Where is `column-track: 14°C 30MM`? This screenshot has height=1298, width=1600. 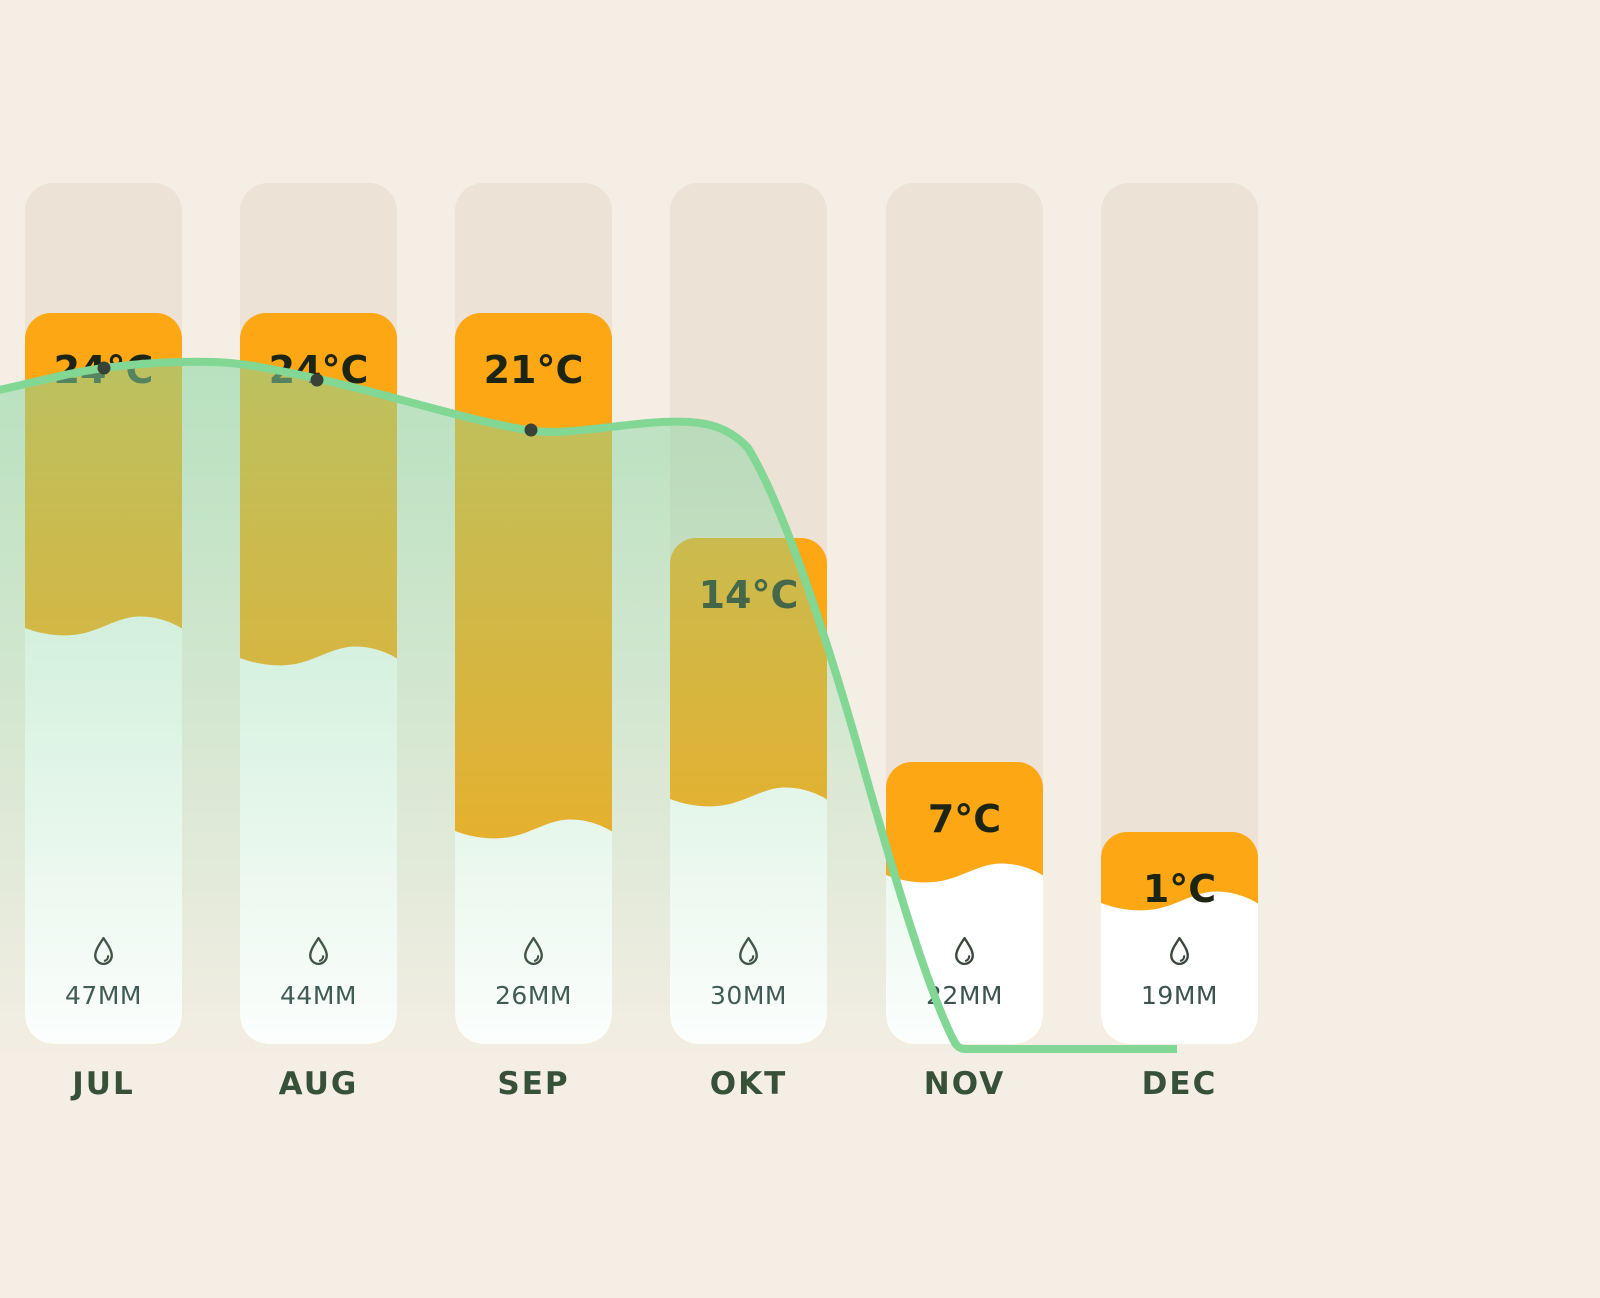
column-track: 14°C 30MM is located at coordinates (748, 613).